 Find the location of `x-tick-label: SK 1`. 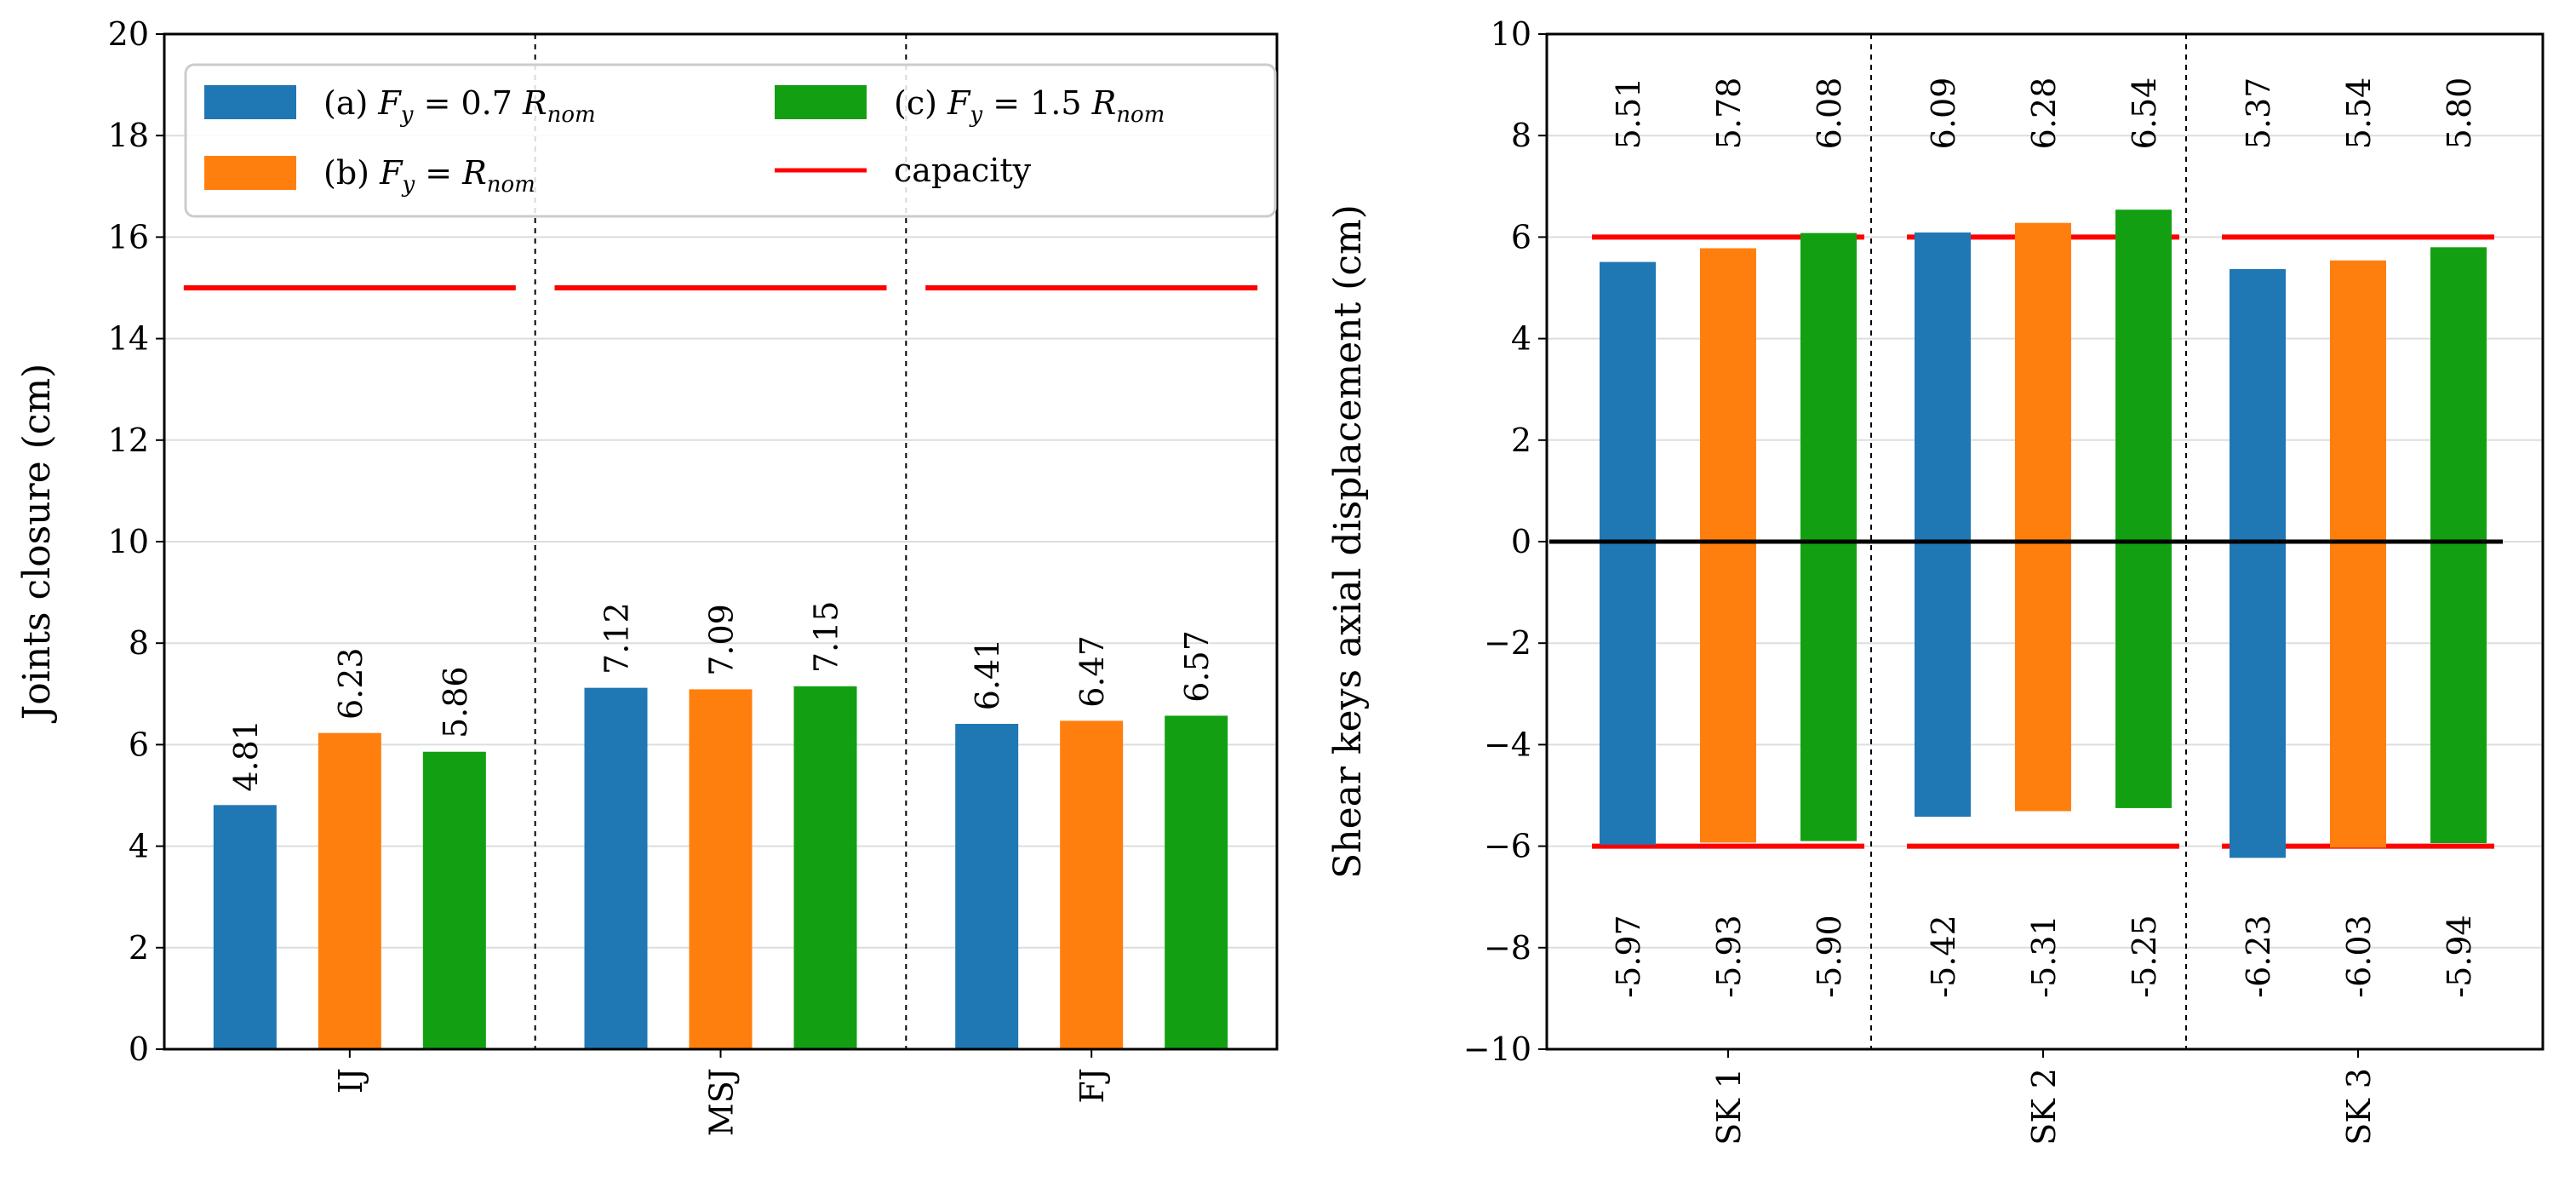

x-tick-label: SK 1 is located at coordinates (1729, 1106).